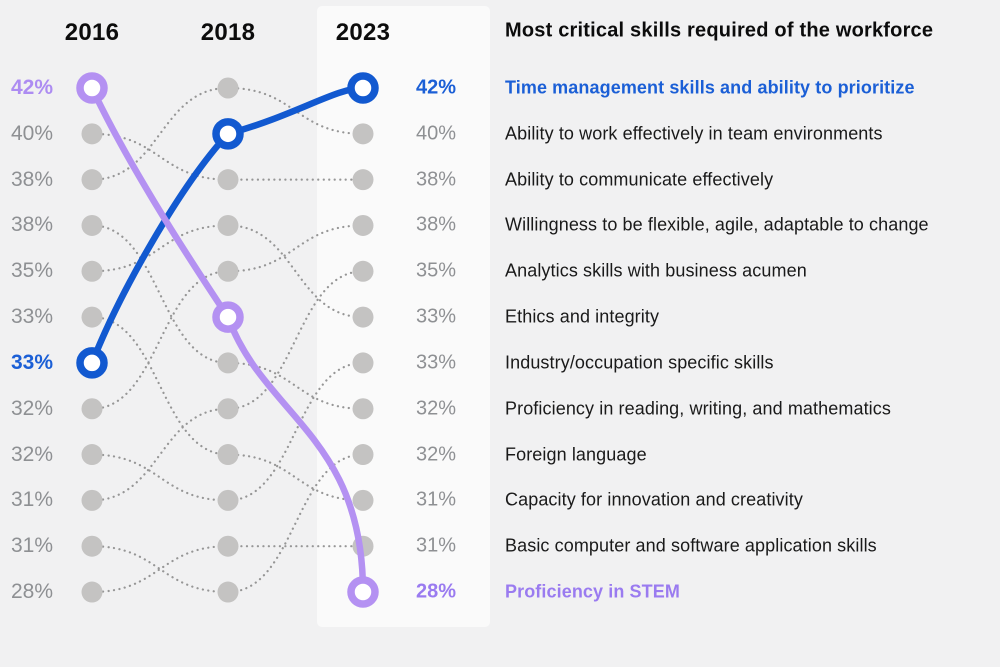 The height and width of the screenshot is (667, 1000). Describe the element at coordinates (32, 454) in the screenshot. I see `left-axis-value-r9: 32%` at that location.